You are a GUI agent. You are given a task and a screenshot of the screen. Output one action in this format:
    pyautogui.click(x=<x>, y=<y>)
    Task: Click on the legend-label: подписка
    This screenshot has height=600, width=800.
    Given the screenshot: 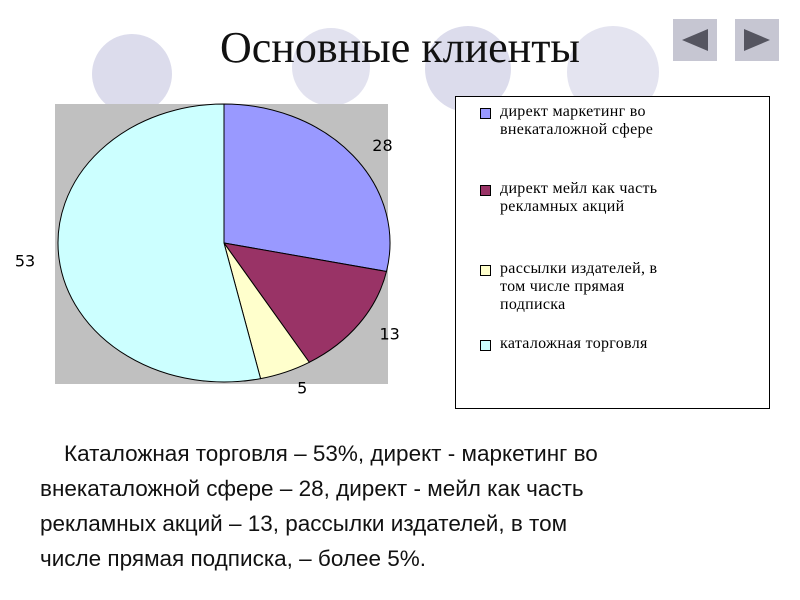 What is the action you would take?
    pyautogui.click(x=533, y=304)
    